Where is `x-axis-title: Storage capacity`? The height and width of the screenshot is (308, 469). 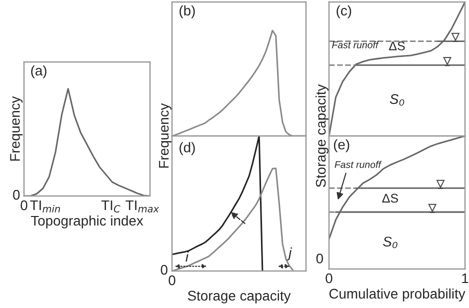
x-axis-title: Storage capacity is located at coordinates (239, 297).